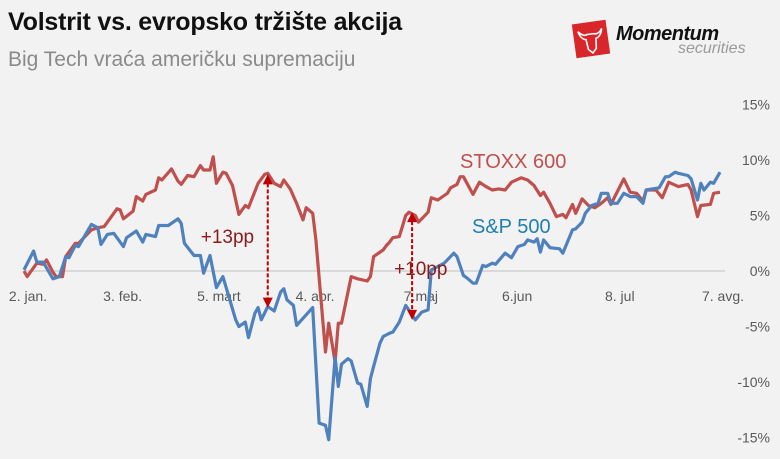  What do you see at coordinates (723, 296) in the screenshot?
I see `x-tick-label: 7. avg.` at bounding box center [723, 296].